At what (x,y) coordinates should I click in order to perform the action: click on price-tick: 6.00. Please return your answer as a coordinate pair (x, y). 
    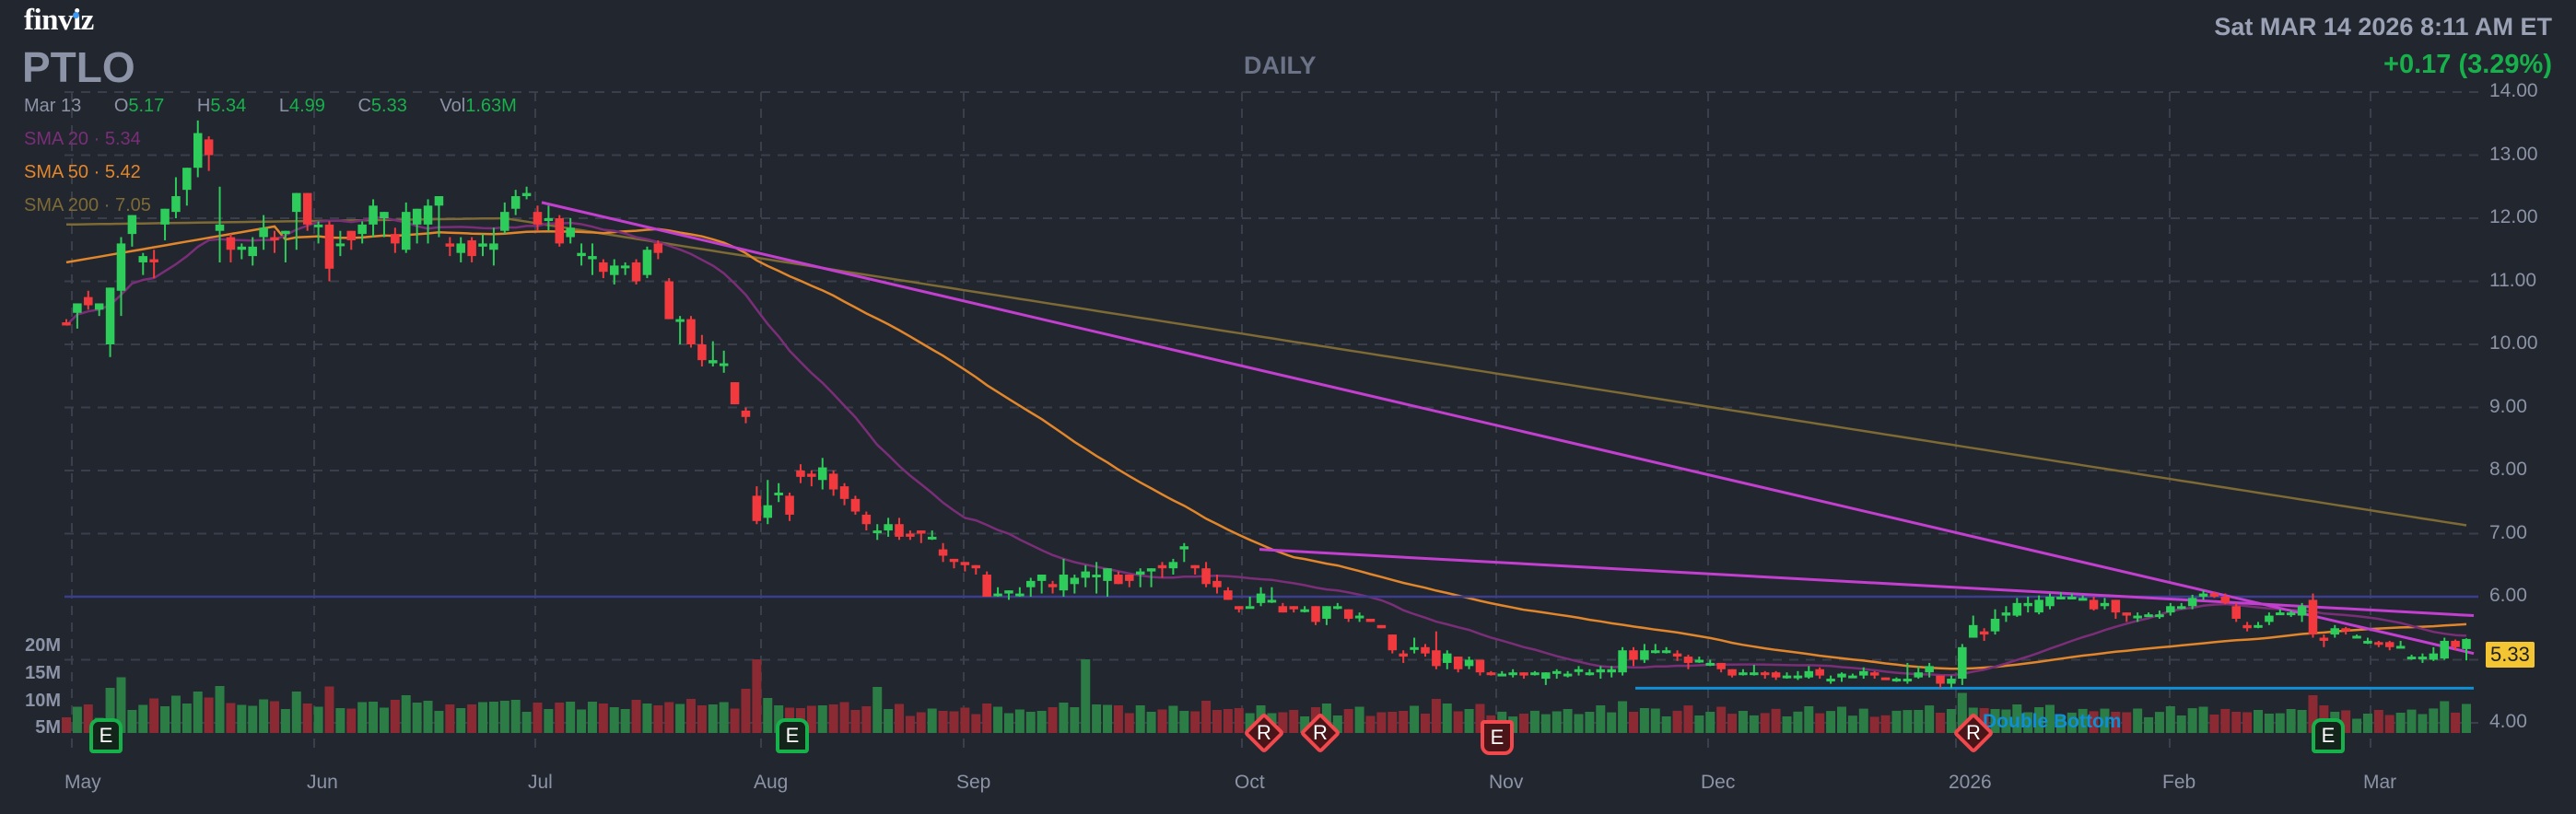
    Looking at the image, I should click on (2508, 595).